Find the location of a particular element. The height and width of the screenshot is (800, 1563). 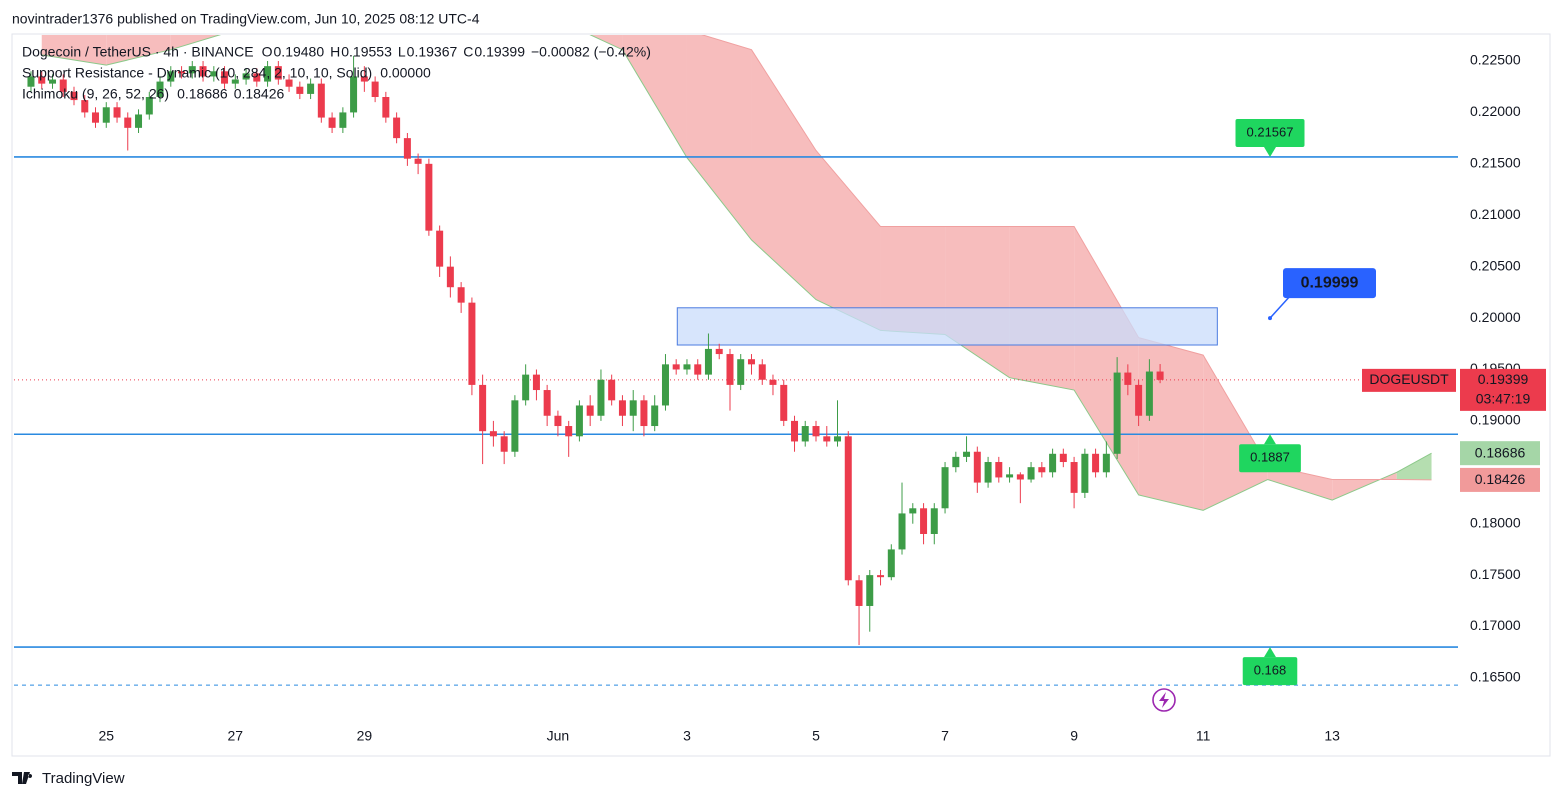

x-tick-label: 29 is located at coordinates (365, 736).